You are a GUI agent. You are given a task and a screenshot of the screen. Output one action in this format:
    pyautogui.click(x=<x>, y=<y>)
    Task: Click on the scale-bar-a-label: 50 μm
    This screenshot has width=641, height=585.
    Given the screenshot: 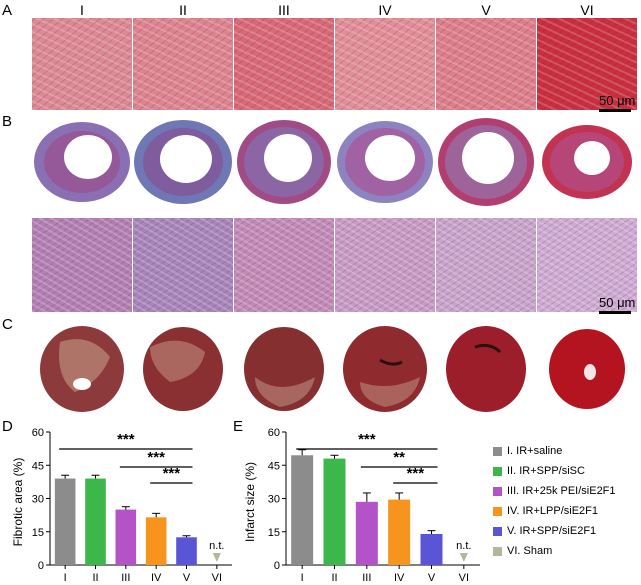 What is the action you would take?
    pyautogui.click(x=617, y=100)
    